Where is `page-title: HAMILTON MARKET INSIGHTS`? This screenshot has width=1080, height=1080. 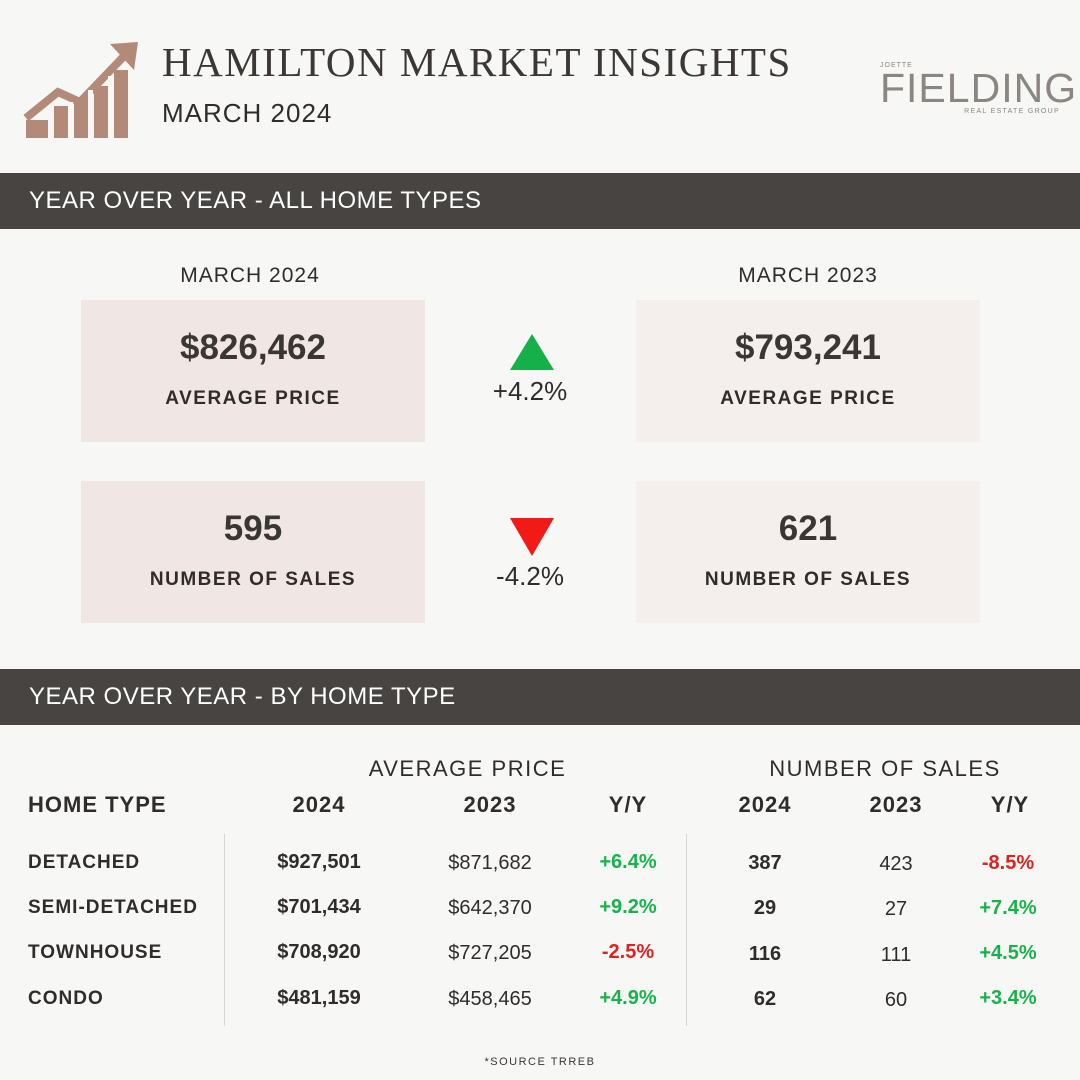
page-title: HAMILTON MARKET INSIGHTS is located at coordinates (477, 62).